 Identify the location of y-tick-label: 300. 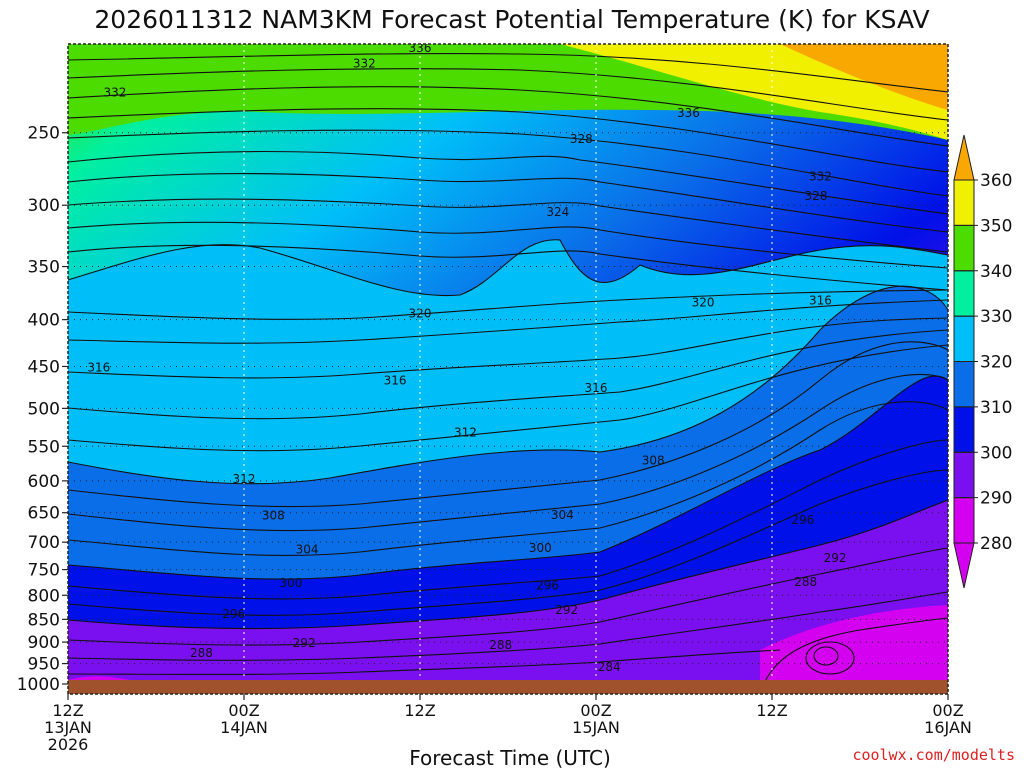
(44, 206).